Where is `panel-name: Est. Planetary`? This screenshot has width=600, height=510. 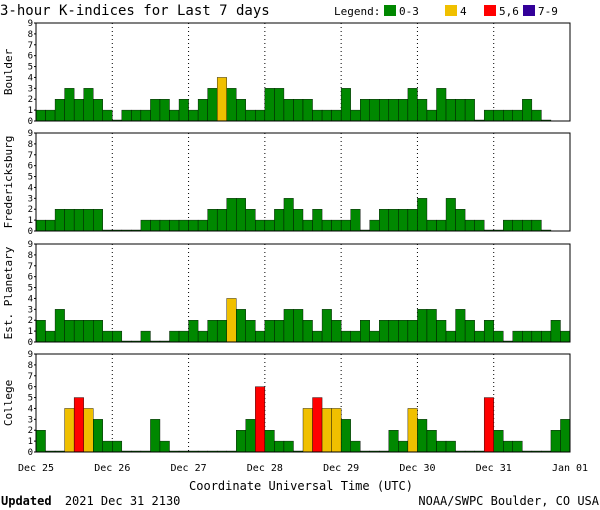 panel-name: Est. Planetary is located at coordinates (8, 292).